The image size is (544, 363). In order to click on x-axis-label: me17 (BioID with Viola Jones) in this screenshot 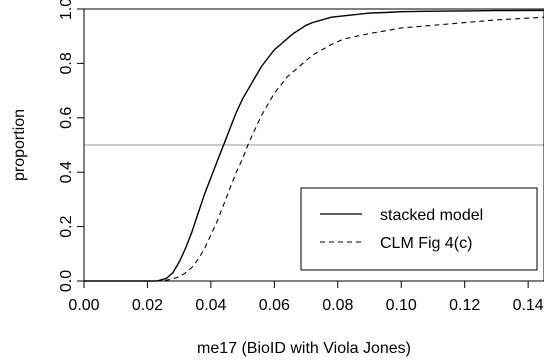, I will do `click(304, 348)`.